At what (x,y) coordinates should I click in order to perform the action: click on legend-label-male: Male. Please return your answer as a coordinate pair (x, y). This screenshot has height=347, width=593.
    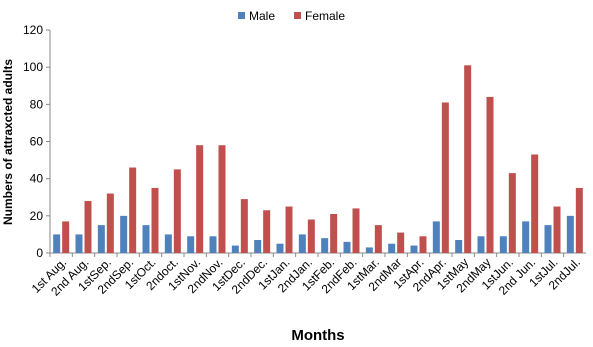
    Looking at the image, I should click on (262, 16).